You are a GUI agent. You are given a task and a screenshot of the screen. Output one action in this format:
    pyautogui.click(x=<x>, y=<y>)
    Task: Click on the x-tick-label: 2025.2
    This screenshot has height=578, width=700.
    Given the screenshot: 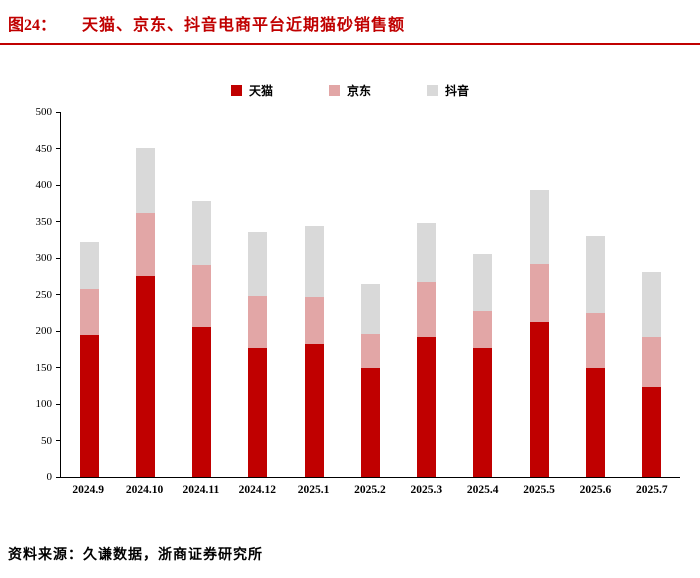 What is the action you would take?
    pyautogui.click(x=370, y=490)
    